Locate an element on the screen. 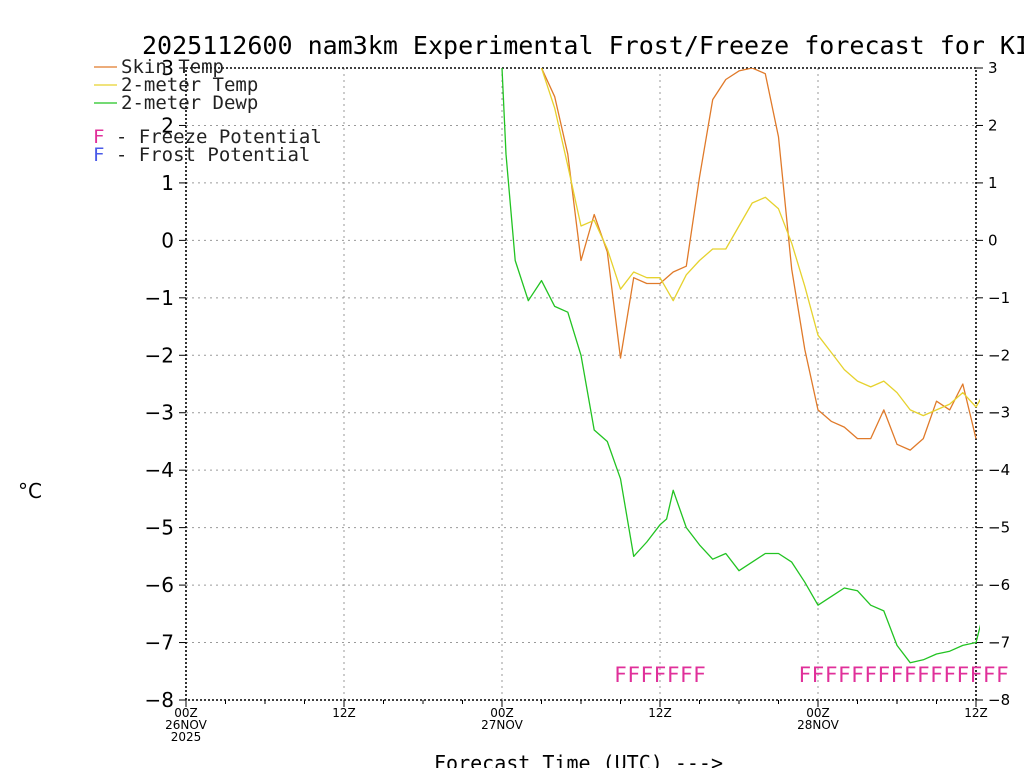  legend-label: 2-meter Dewp is located at coordinates (189, 103).